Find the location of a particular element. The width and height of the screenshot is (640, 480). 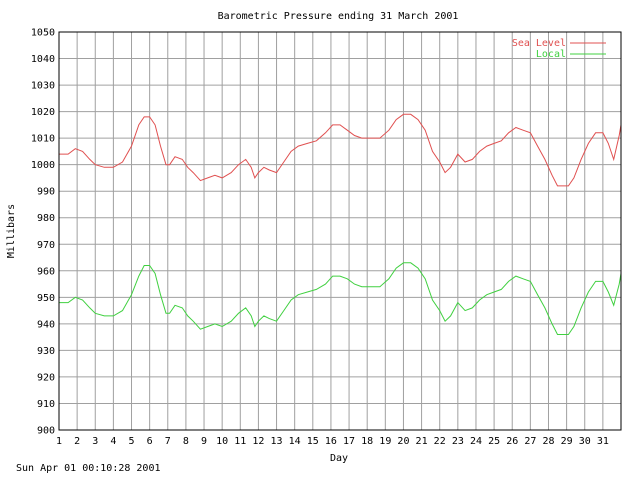

y-tick-label: 960 is located at coordinates (46, 271).